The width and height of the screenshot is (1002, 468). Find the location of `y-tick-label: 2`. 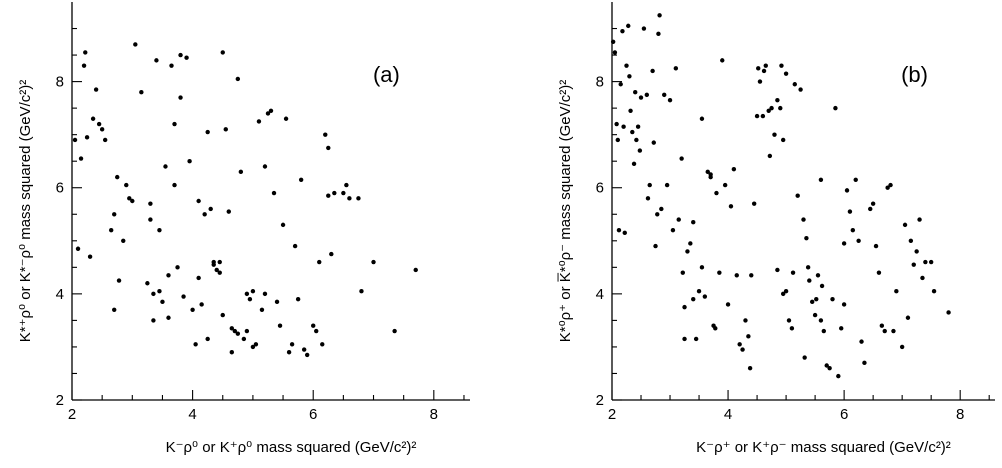

y-tick-label: 2 is located at coordinates (60, 400).